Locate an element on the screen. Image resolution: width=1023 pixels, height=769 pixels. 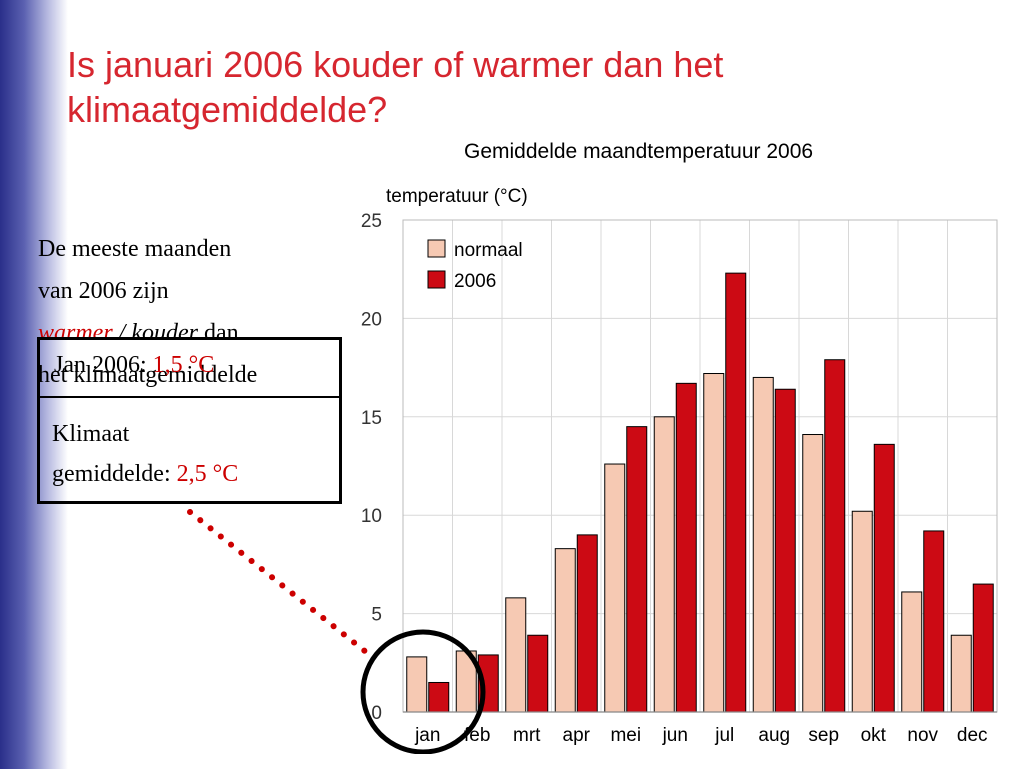
y-tick-label: 5 is located at coordinates (376, 615).